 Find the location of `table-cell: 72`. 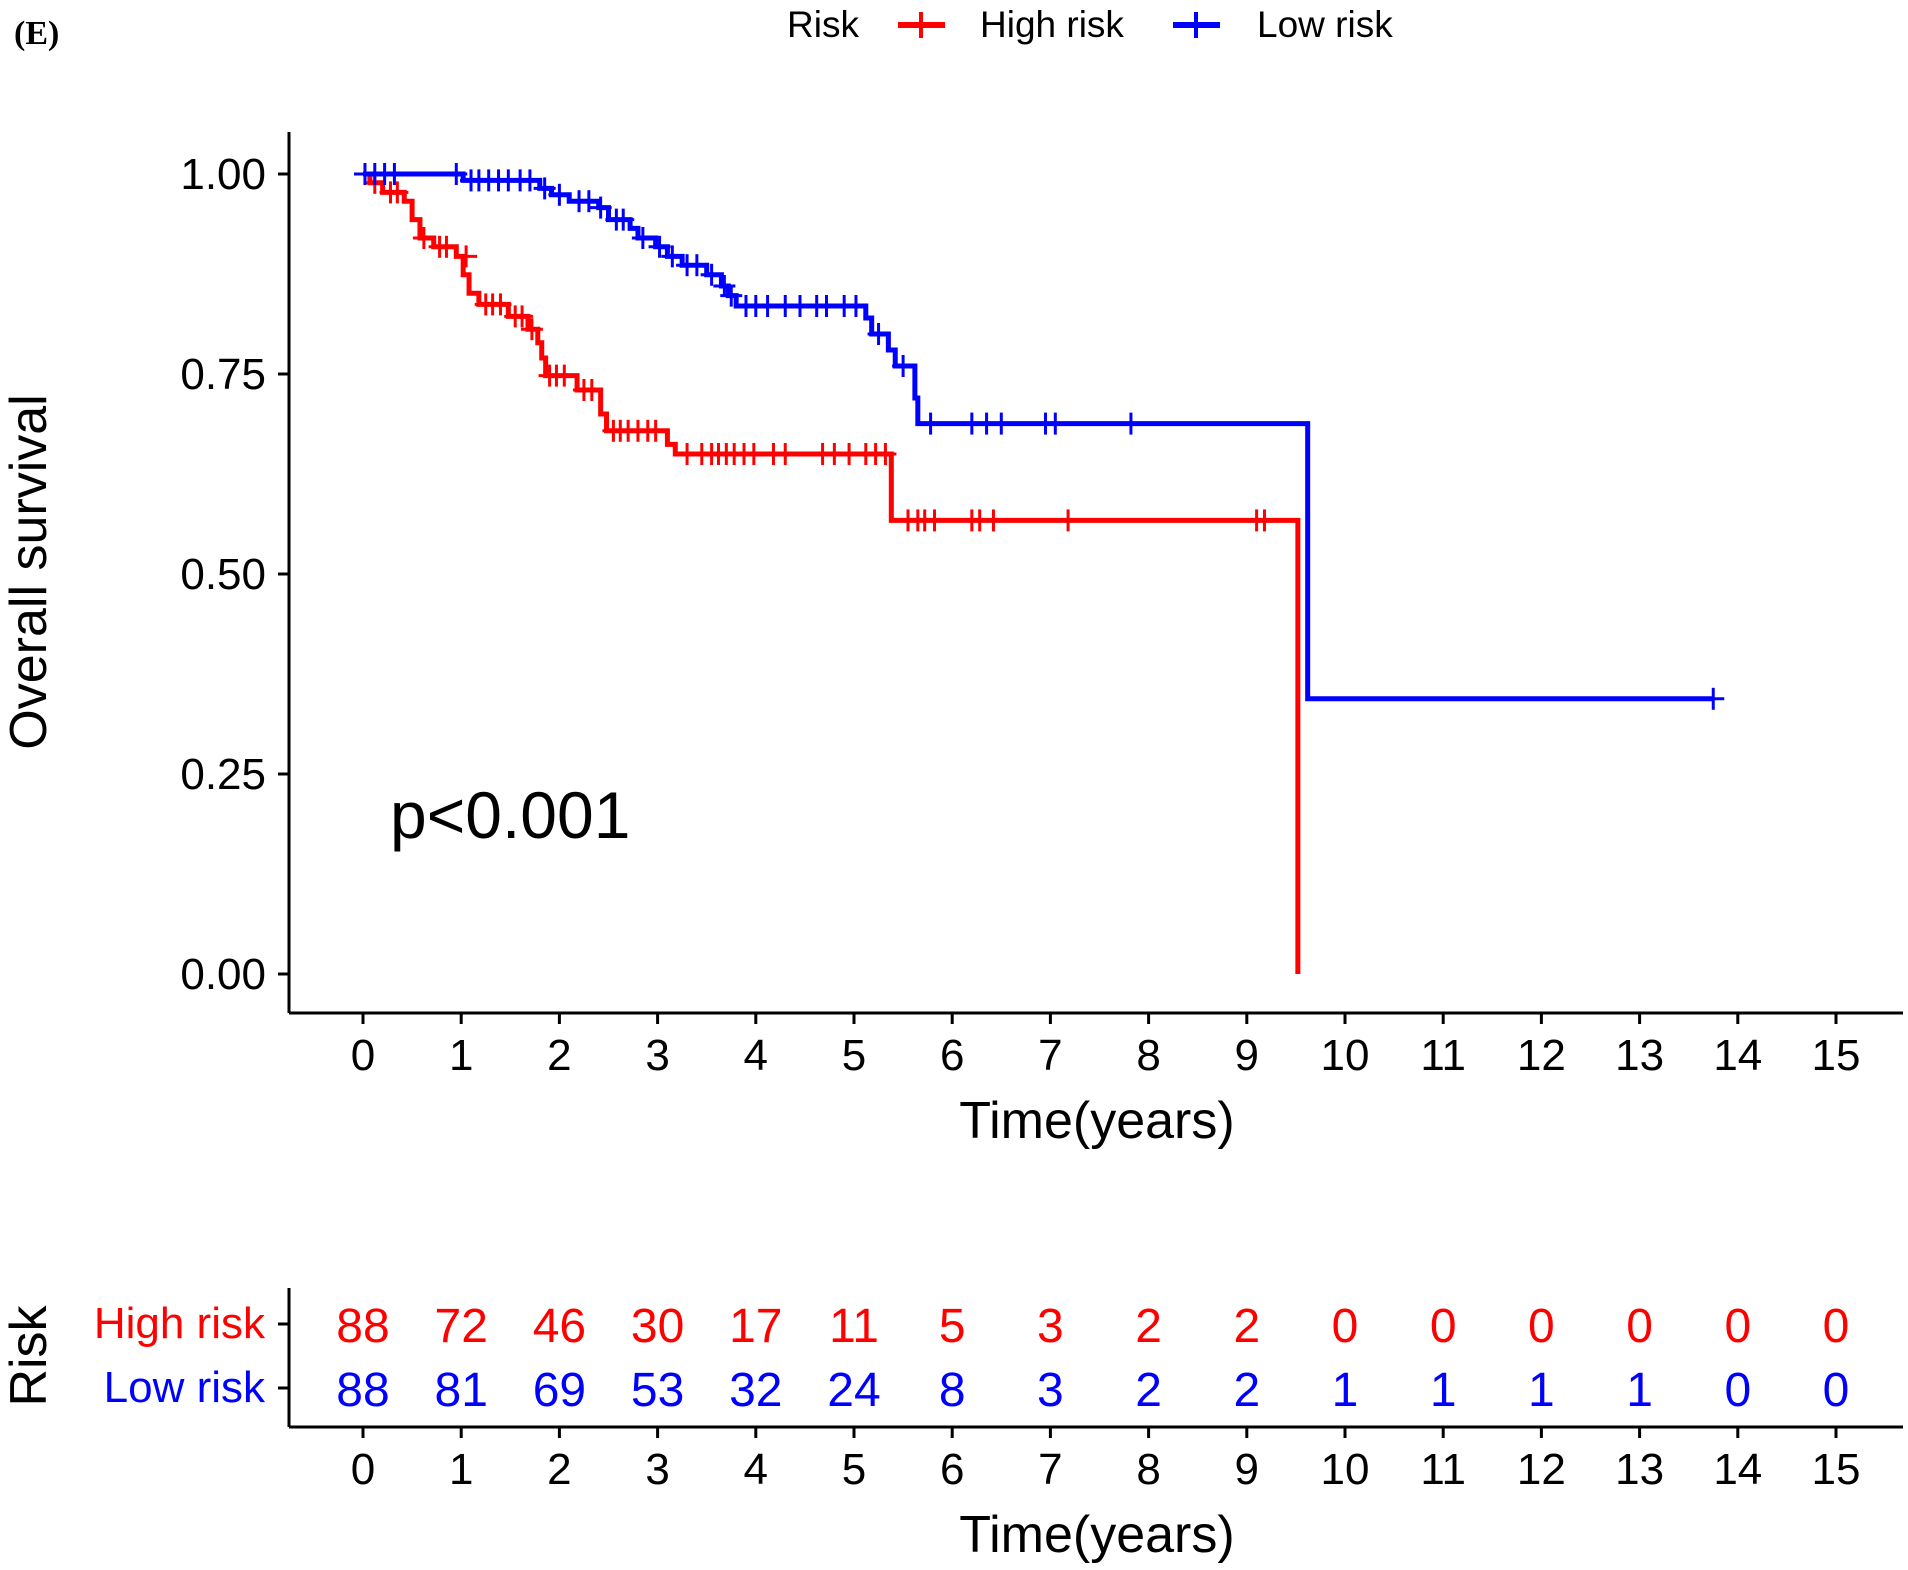

table-cell: 72 is located at coordinates (461, 1326).